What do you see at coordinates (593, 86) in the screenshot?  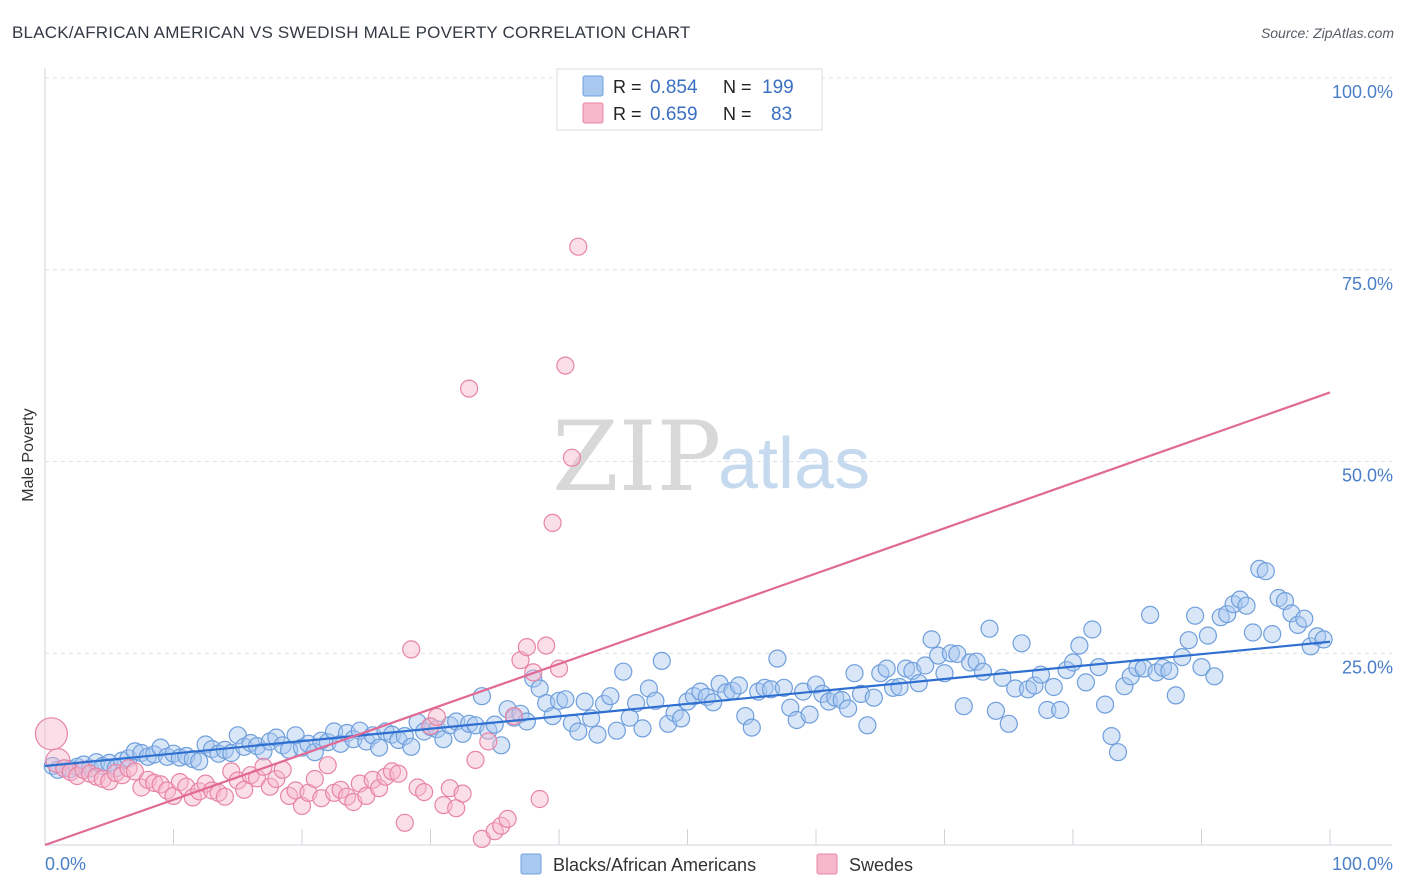 I see `legend-swatch-blacks` at bounding box center [593, 86].